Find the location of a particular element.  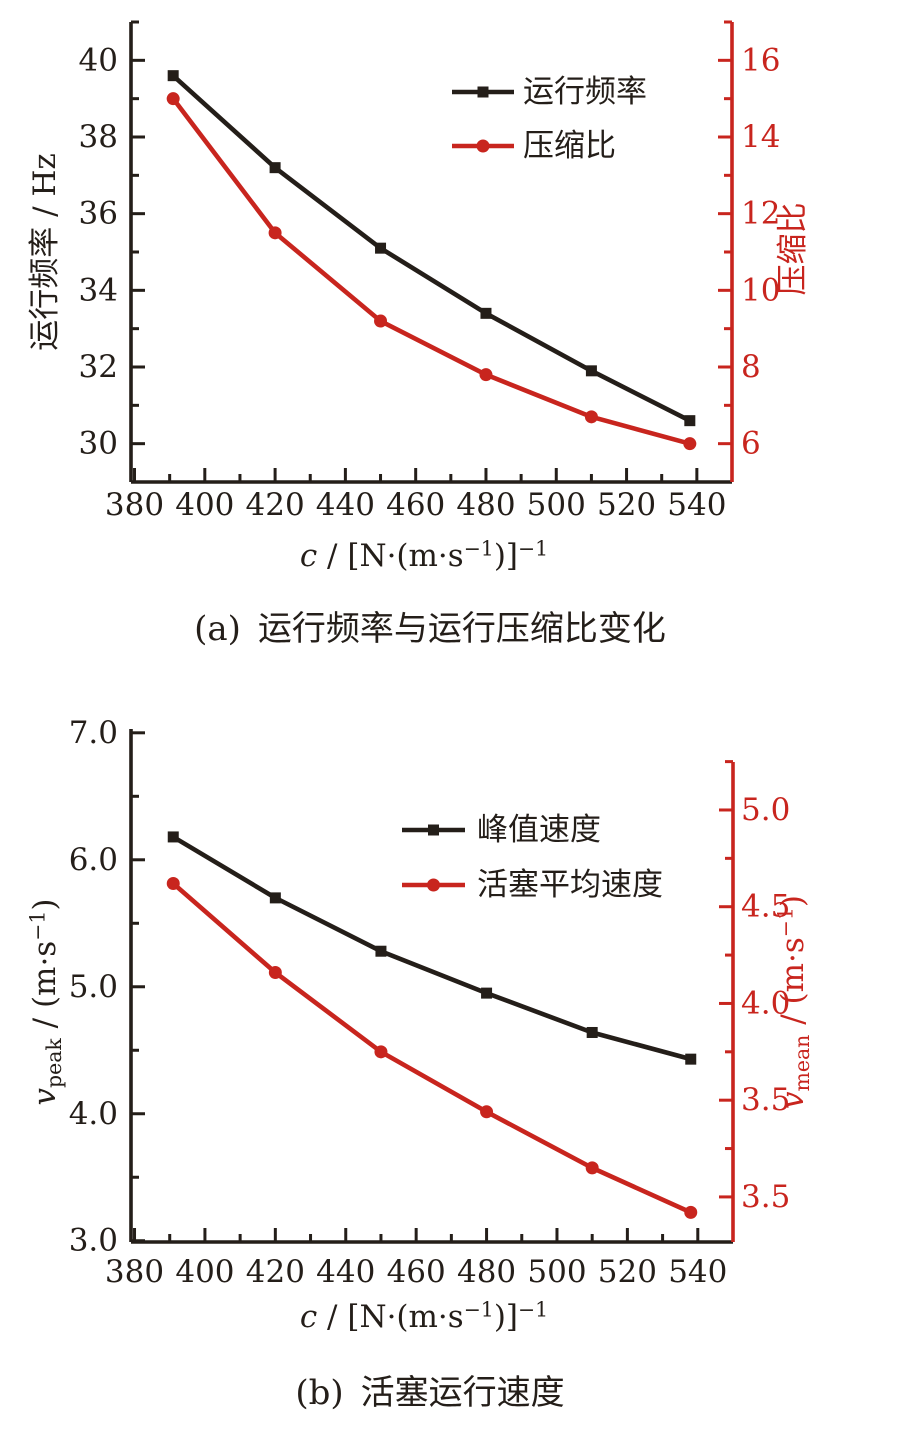

chart-b-legend-piston-mean-velocity-label: 活塞平均速度 is located at coordinates (570, 885).